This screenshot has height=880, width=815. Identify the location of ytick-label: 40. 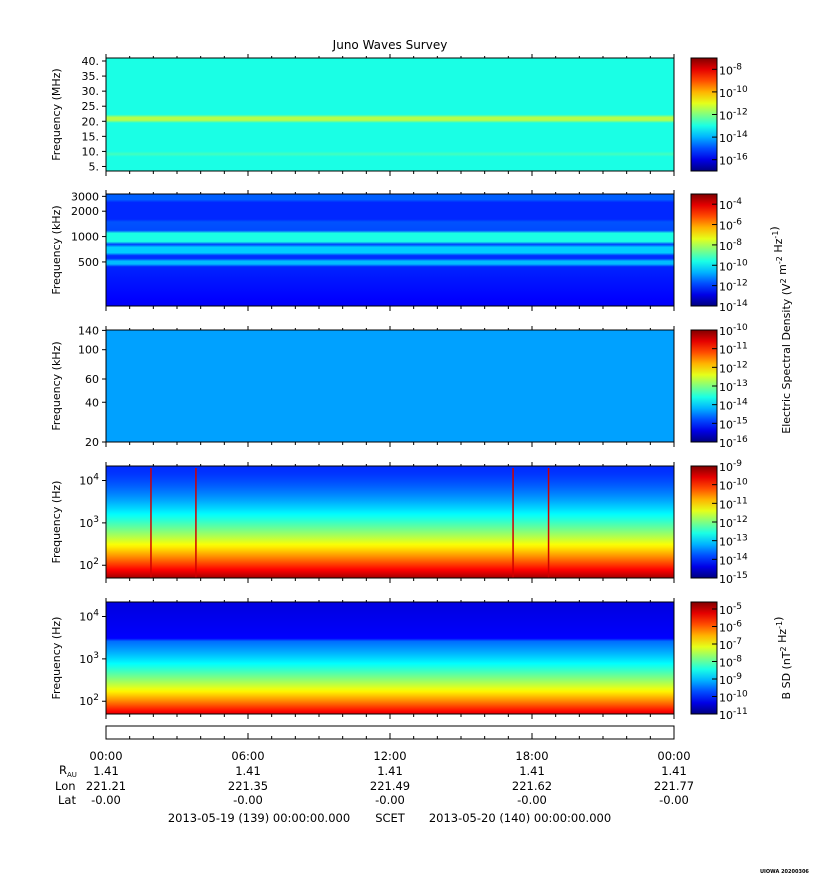
(92, 402).